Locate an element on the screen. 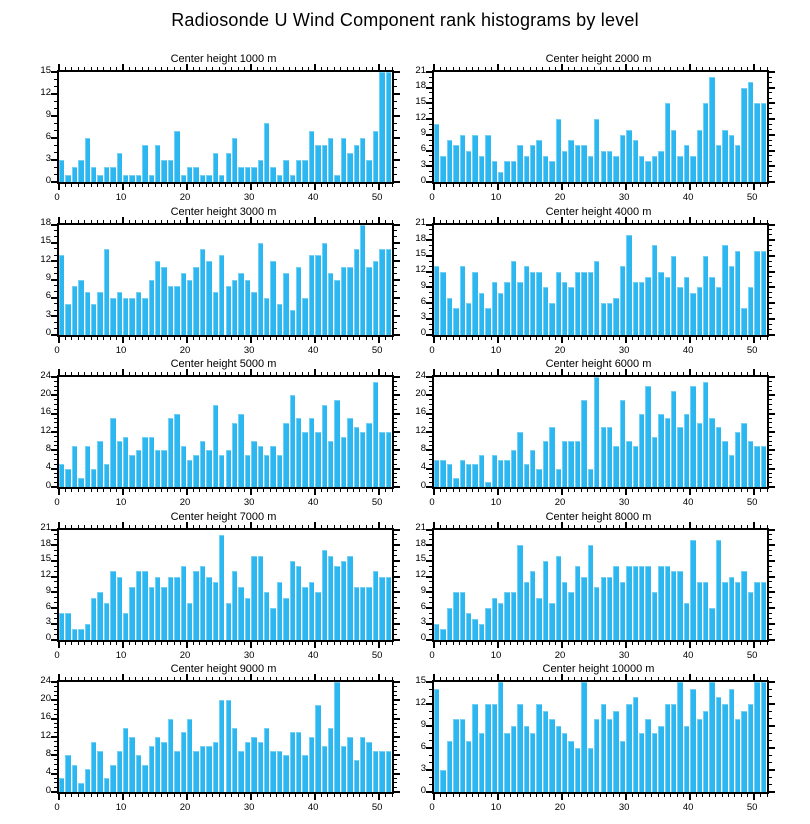 This screenshot has height=824, width=810. subplot-title: Center height 9000 m is located at coordinates (223, 669).